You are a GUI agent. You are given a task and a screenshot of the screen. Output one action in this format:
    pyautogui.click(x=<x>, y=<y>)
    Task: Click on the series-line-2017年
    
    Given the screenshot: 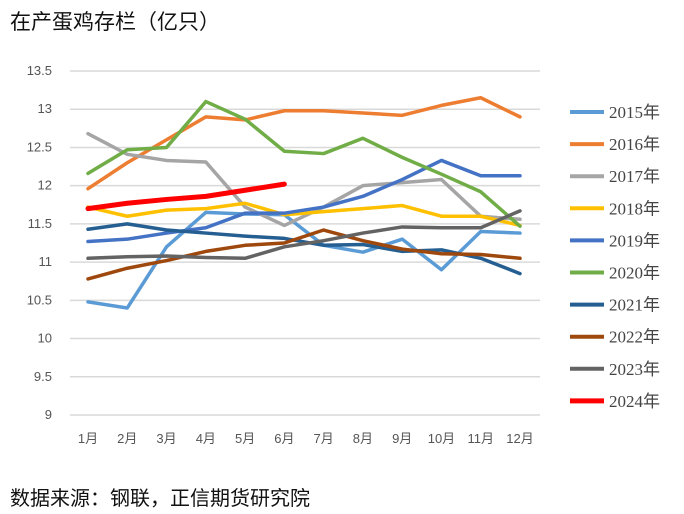 What is the action you would take?
    pyautogui.click(x=304, y=179)
    